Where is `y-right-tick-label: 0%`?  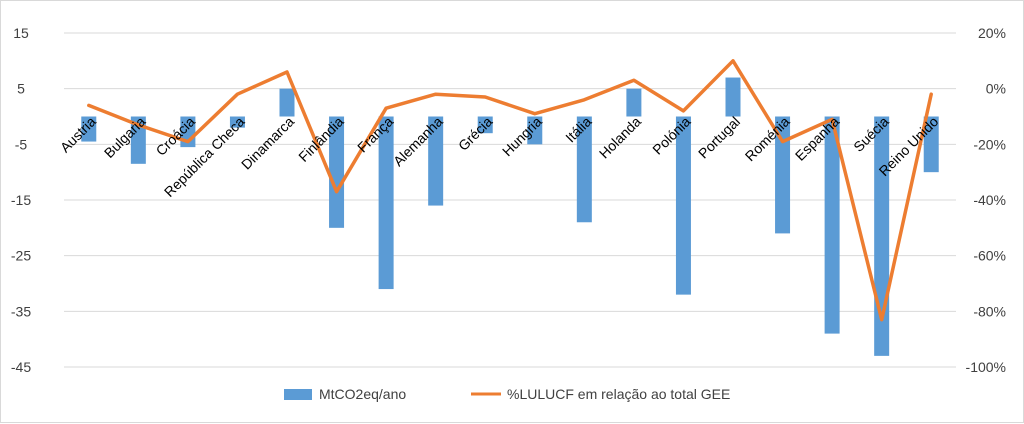
y-right-tick-label: 0% is located at coordinates (996, 89).